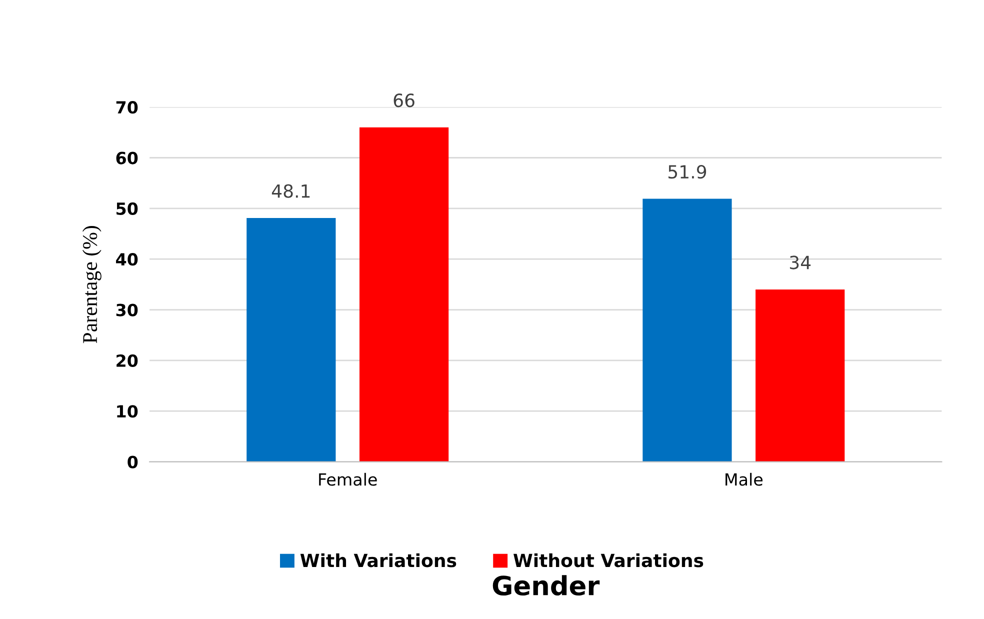 Image resolution: width=984 pixels, height=619 pixels. I want to click on y-tick-label: 50, so click(127, 208).